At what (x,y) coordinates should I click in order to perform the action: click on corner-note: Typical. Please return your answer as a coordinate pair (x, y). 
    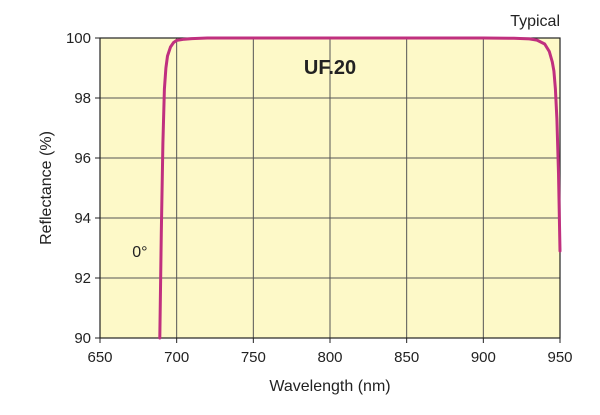
    Looking at the image, I should click on (535, 21).